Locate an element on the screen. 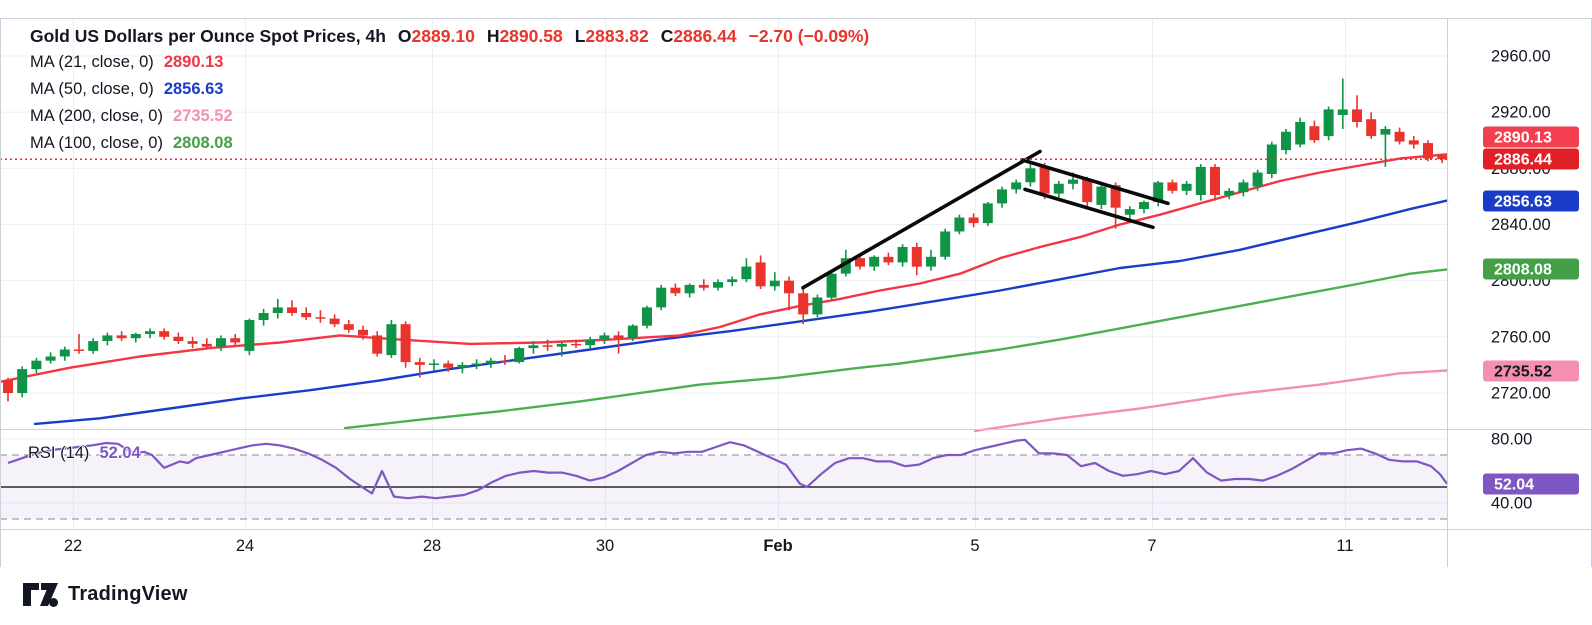 The width and height of the screenshot is (1592, 625). price-axis-label: 2840.00 is located at coordinates (1521, 225).